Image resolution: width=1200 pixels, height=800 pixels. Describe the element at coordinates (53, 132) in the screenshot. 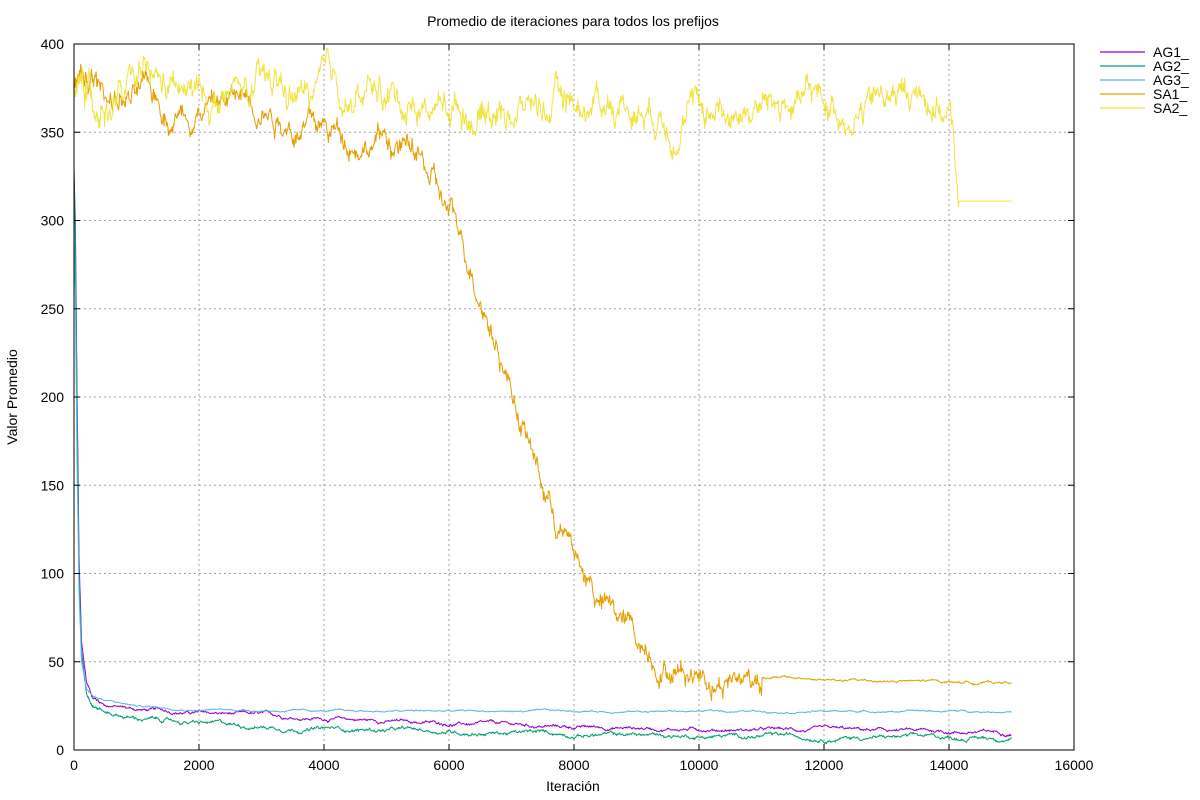

I see `y-tick-label: 350` at that location.